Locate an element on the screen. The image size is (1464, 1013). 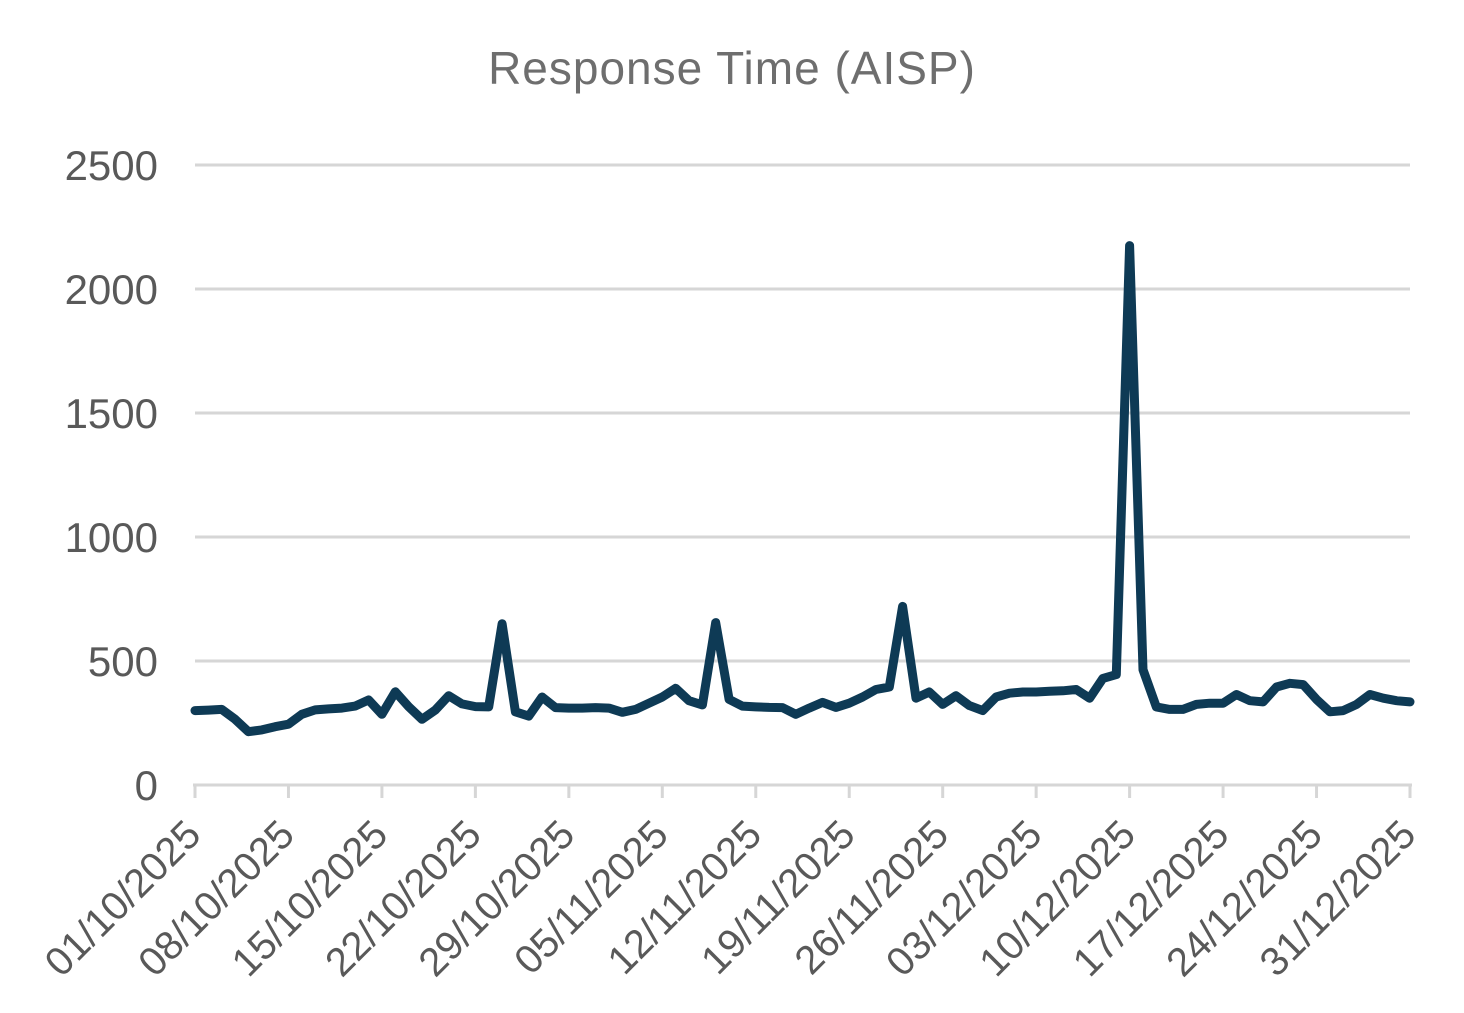
y-tick-label: 0 is located at coordinates (146, 785).